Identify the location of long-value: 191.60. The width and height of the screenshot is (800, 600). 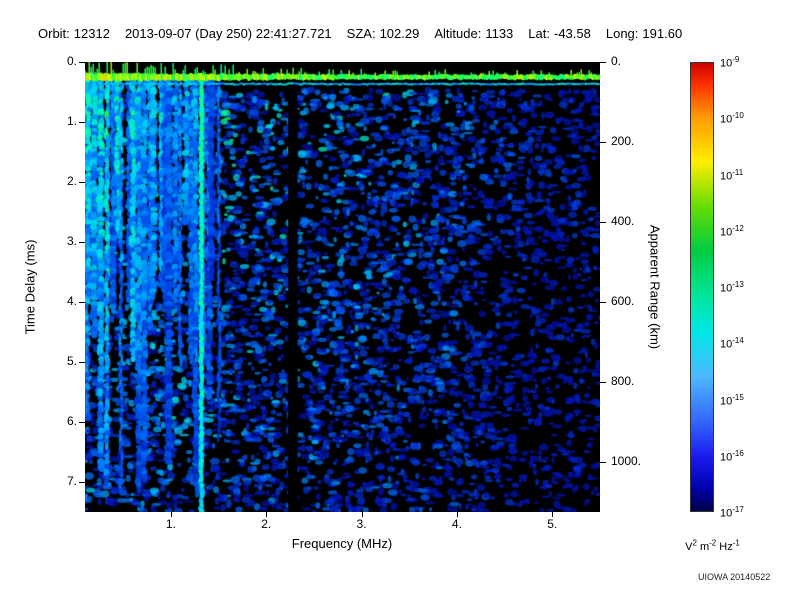
(662, 33).